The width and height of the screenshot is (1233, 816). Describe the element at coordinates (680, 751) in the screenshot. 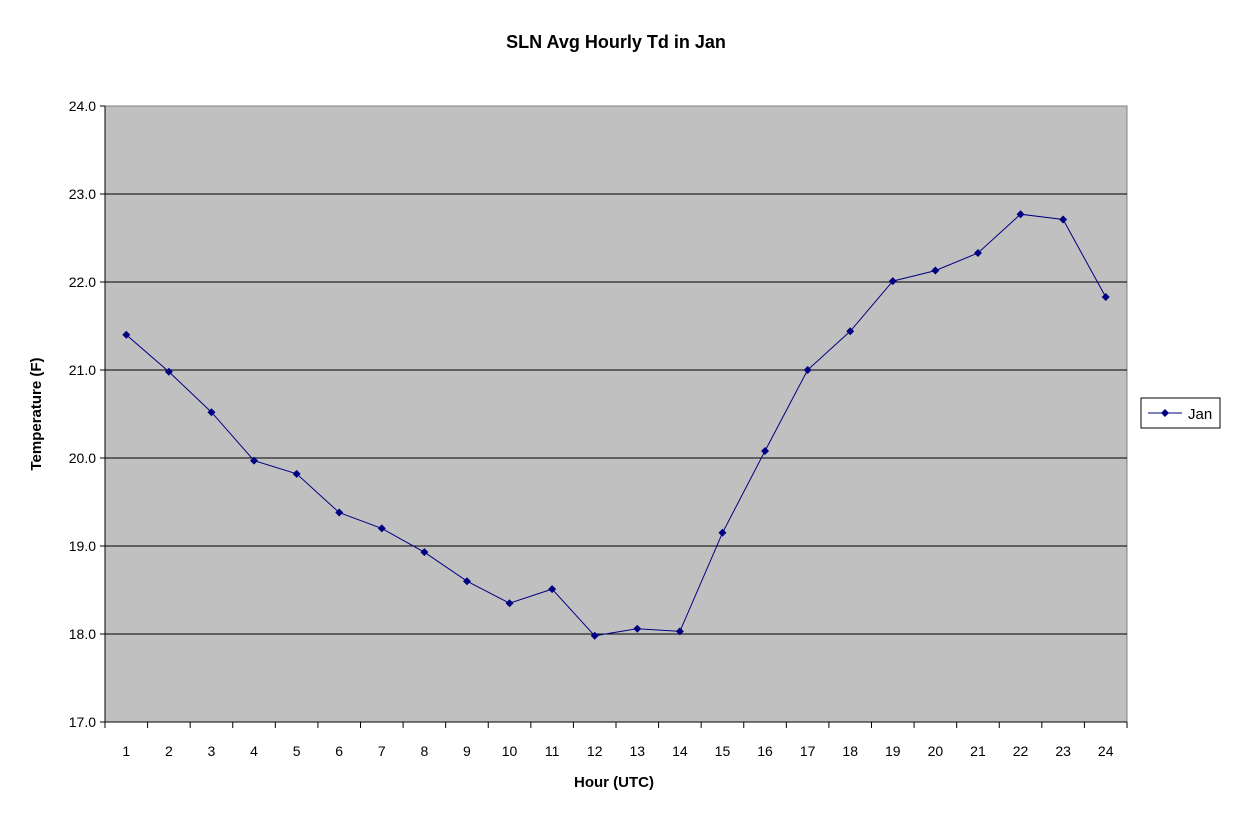

I see `x-tick-label: 14` at that location.